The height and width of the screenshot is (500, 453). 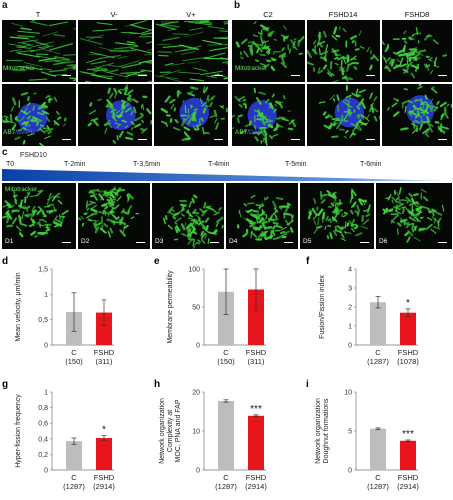 What do you see at coordinates (249, 132) in the screenshot?
I see `panel-b-stain-ab7-dapi: AB7/DAPI` at bounding box center [249, 132].